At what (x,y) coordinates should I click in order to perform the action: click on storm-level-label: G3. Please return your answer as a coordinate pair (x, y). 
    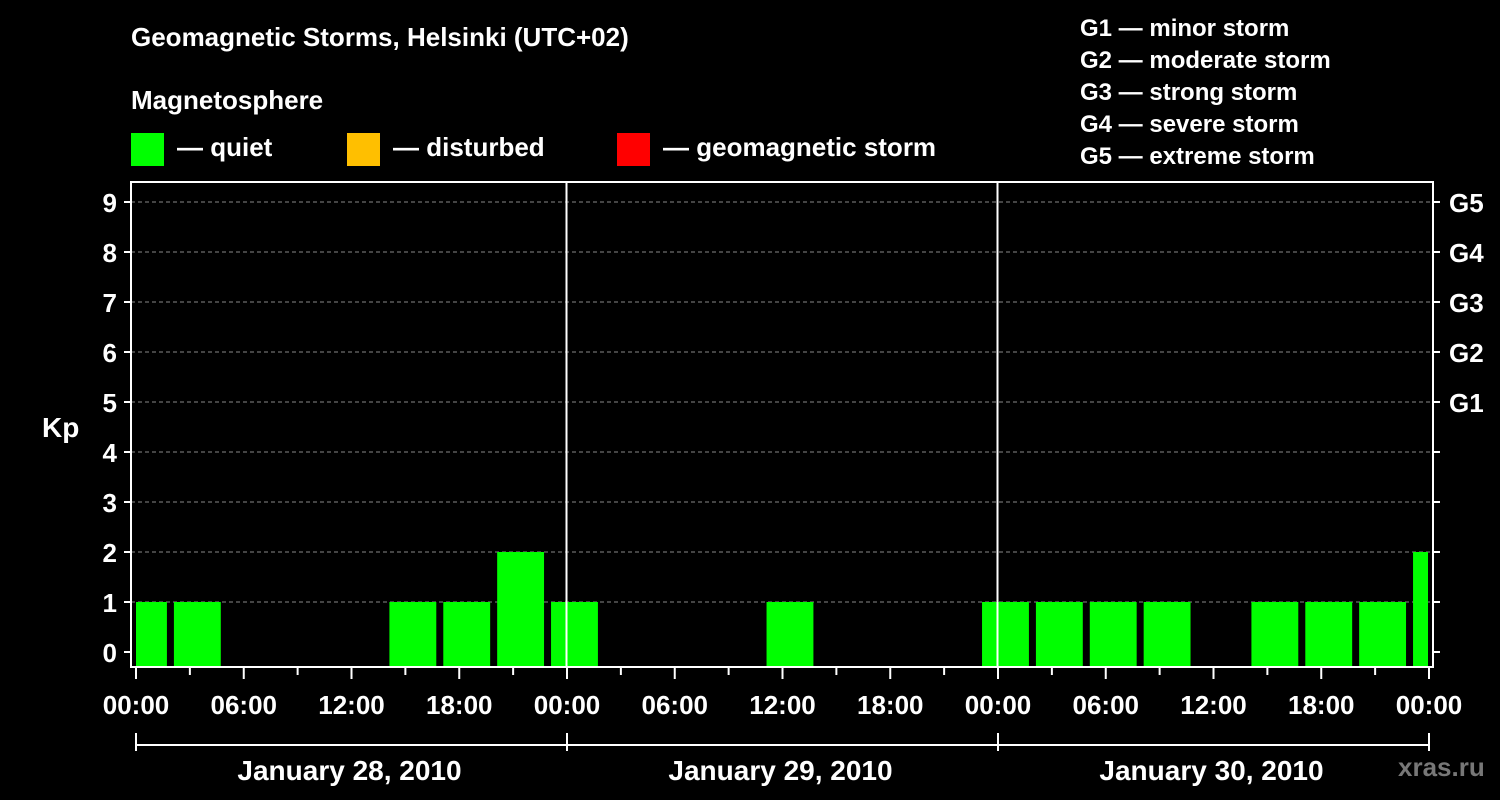
    Looking at the image, I should click on (1466, 303).